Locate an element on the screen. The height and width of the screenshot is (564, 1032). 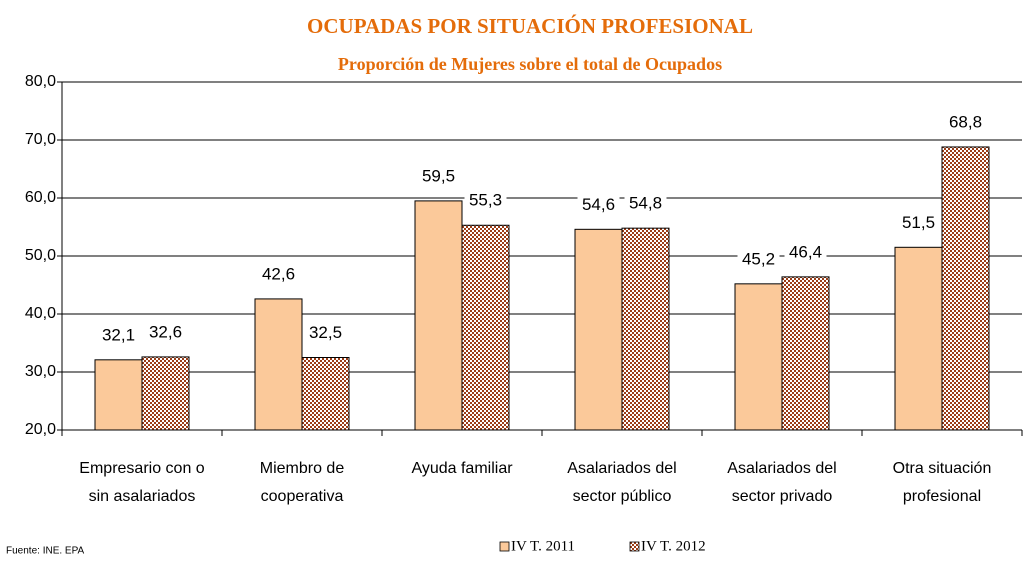
value-label: 68,8 is located at coordinates (965, 121).